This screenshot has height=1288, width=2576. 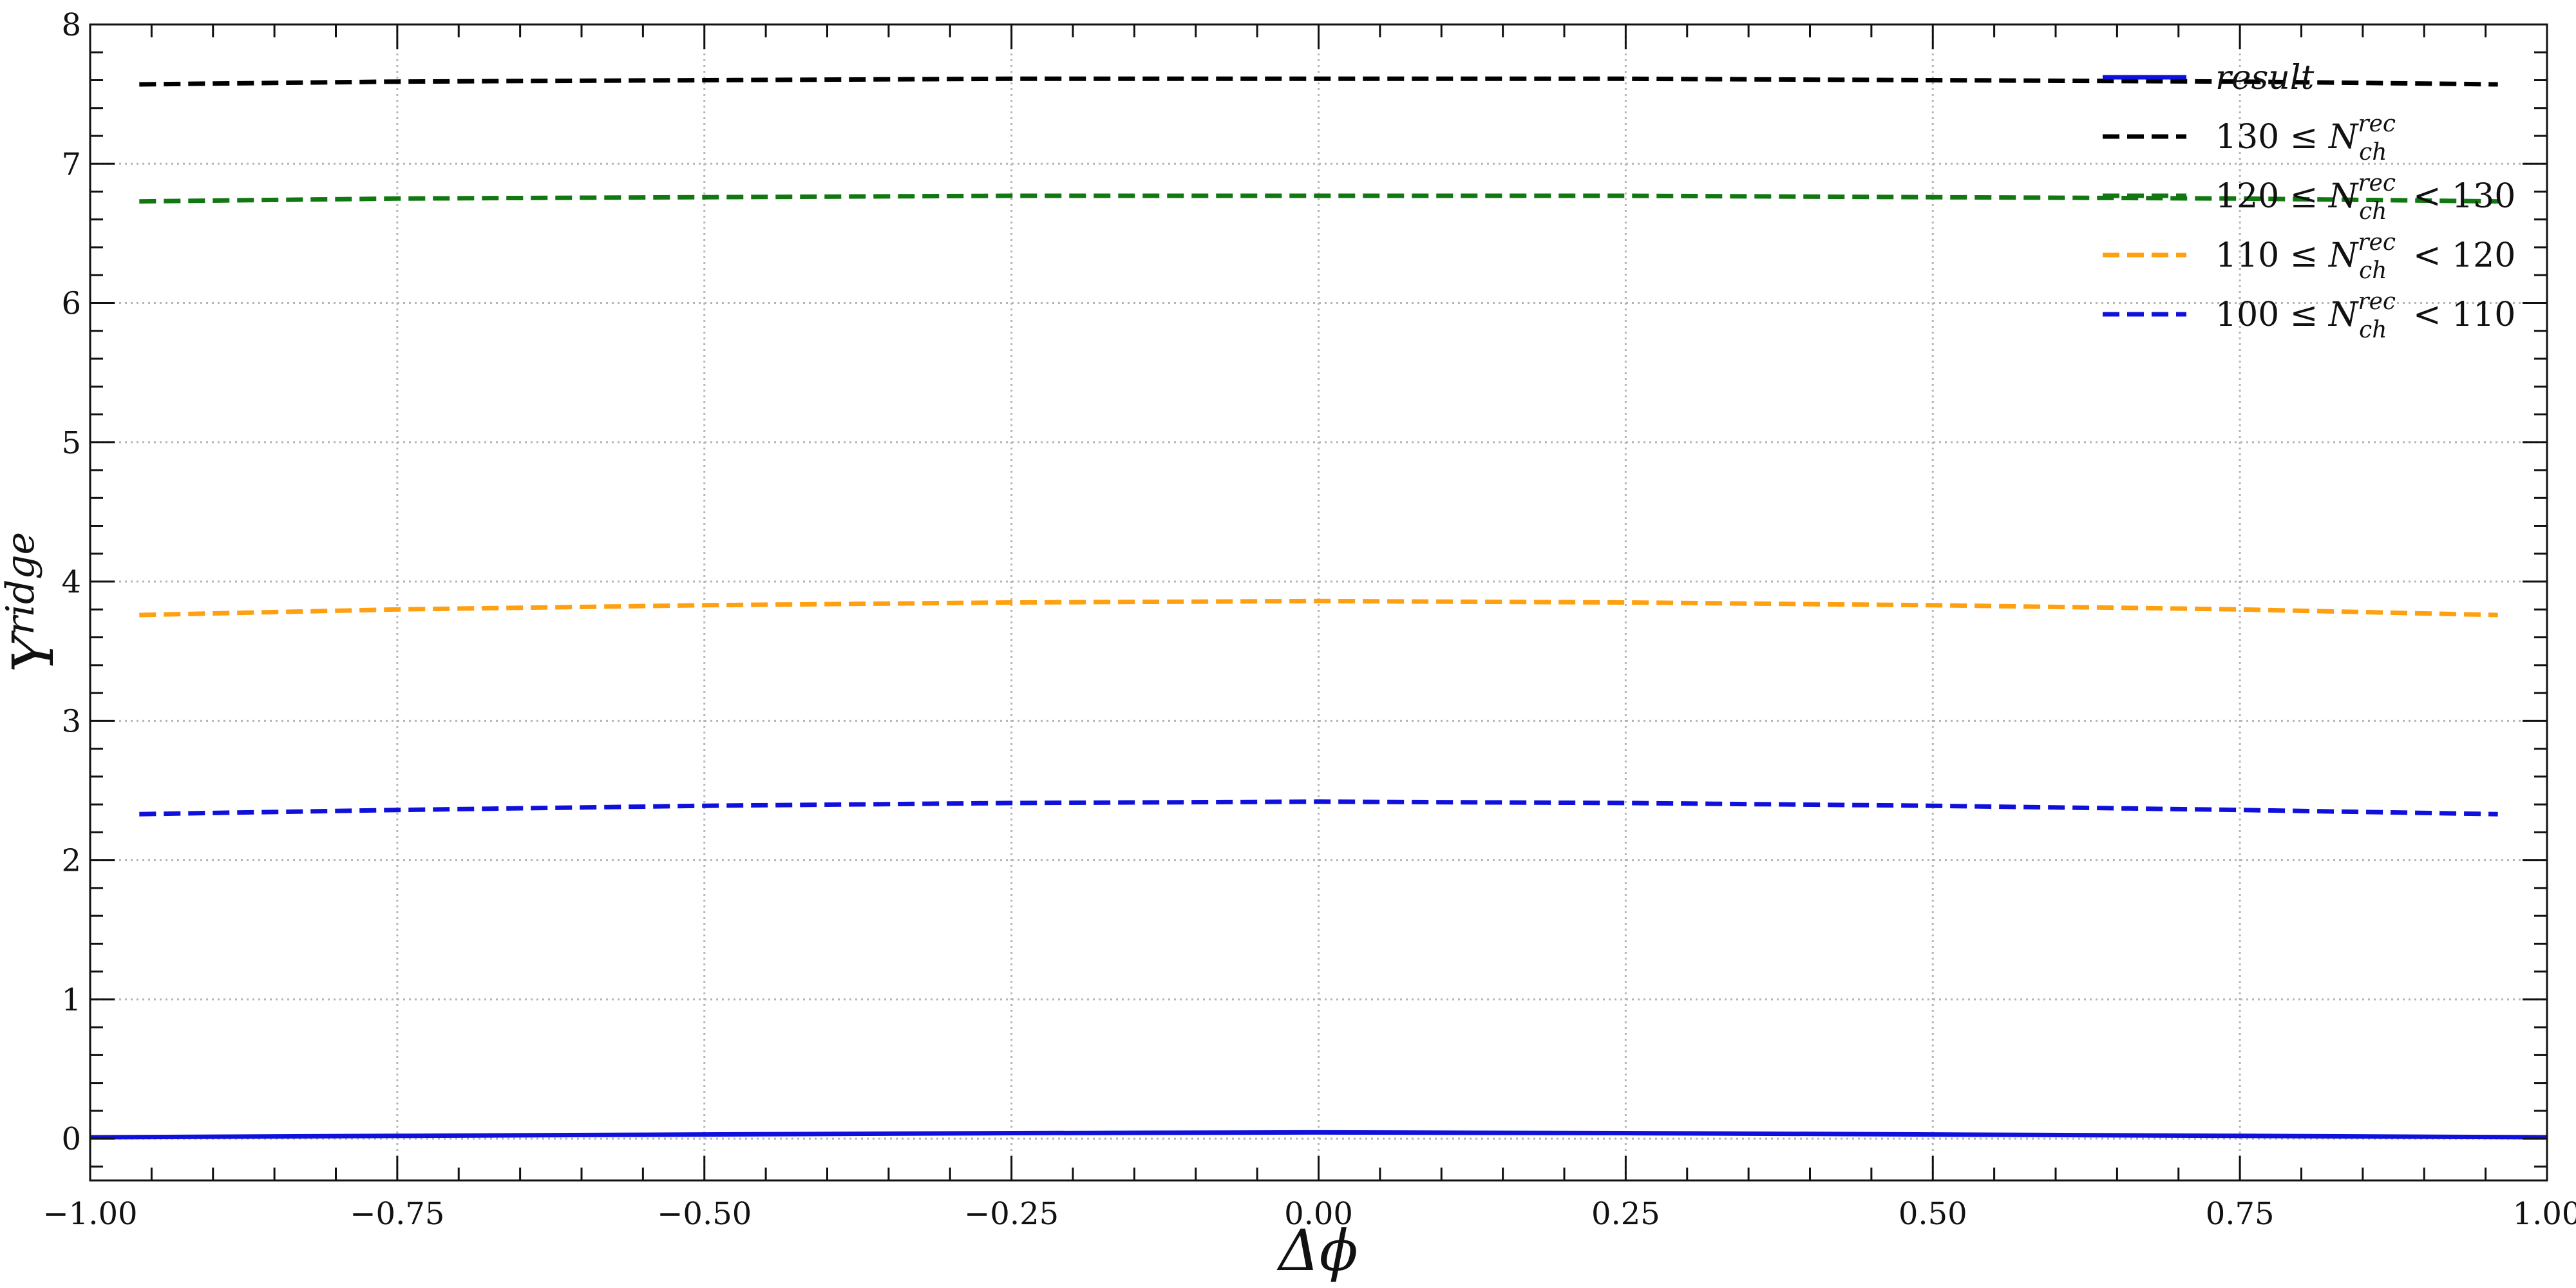 I want to click on x-tick-label: 0.25, so click(x=1626, y=1214).